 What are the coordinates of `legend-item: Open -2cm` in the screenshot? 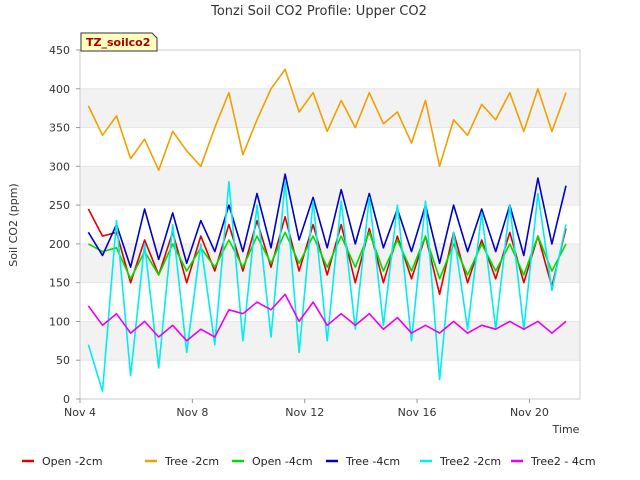 It's located at (62, 461).